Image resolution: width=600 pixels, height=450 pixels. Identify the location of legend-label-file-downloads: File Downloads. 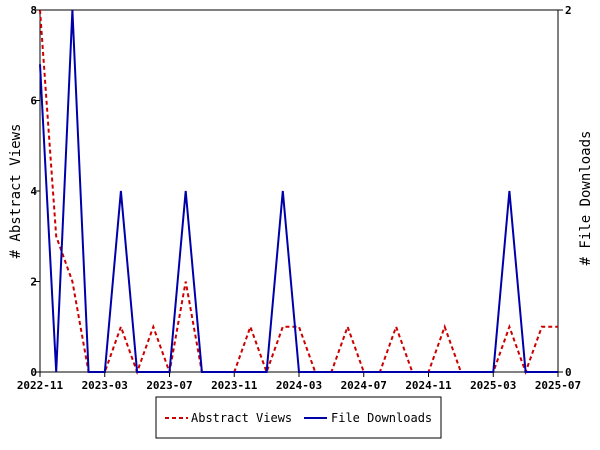
(381, 418).